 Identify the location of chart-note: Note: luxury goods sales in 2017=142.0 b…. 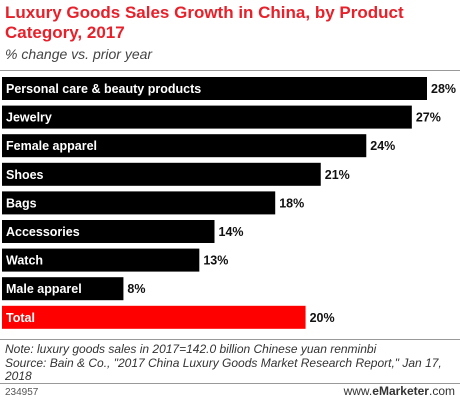
(230, 363).